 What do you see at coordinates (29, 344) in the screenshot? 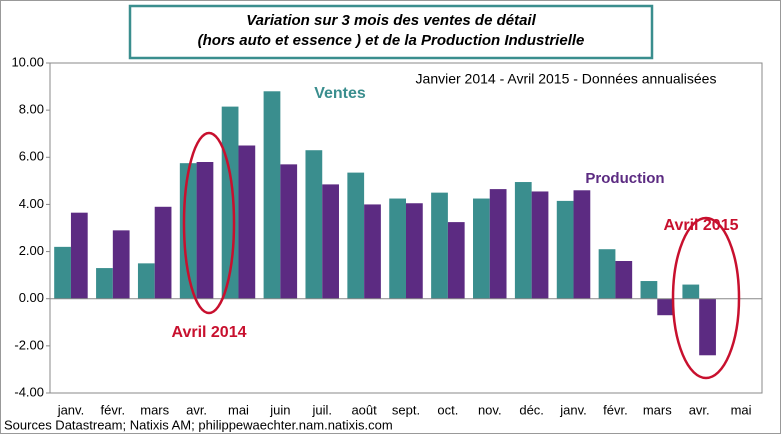
I see `y-tick-label: -2.00` at bounding box center [29, 344].